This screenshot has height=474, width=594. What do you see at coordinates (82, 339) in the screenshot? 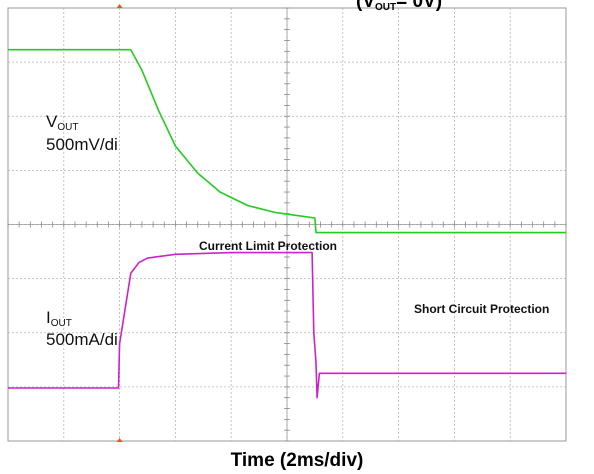
I see `iout-scale-label: 500mA/di` at bounding box center [82, 339].